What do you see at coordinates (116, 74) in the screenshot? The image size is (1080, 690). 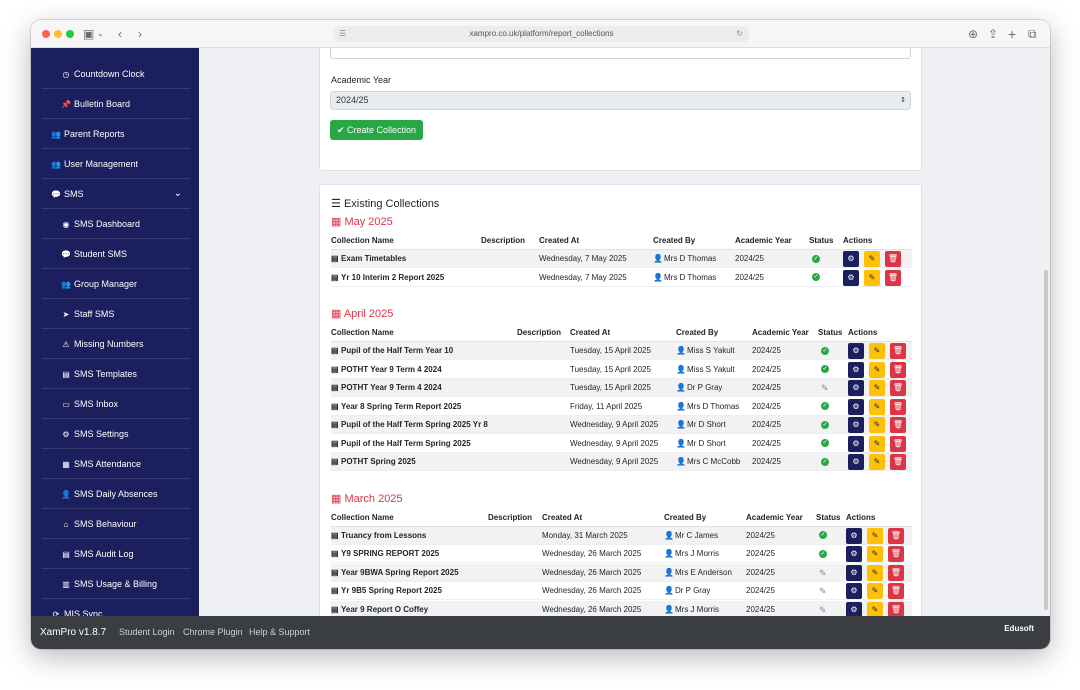 I see `sidebar-item: ◷ Countdown Clock` at bounding box center [116, 74].